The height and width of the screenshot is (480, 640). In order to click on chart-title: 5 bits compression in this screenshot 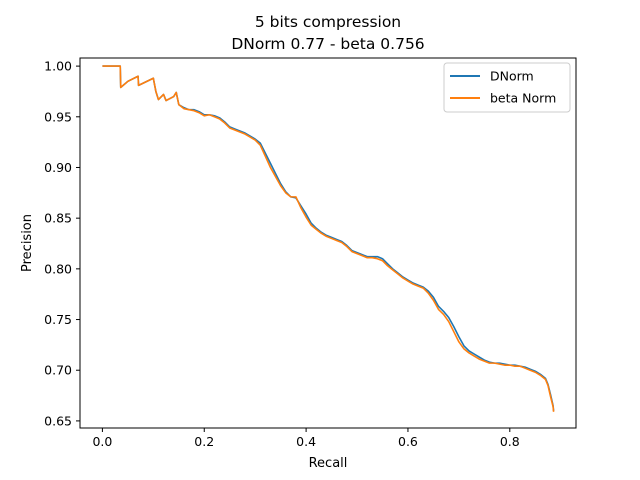, I will do `click(328, 22)`.